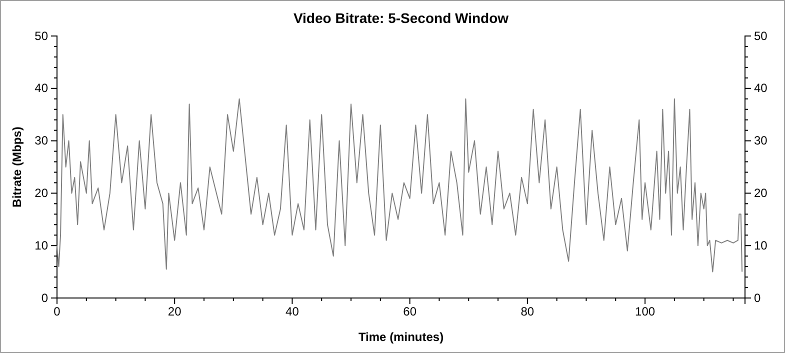  I want to click on y-tick-label: 0, so click(44, 297).